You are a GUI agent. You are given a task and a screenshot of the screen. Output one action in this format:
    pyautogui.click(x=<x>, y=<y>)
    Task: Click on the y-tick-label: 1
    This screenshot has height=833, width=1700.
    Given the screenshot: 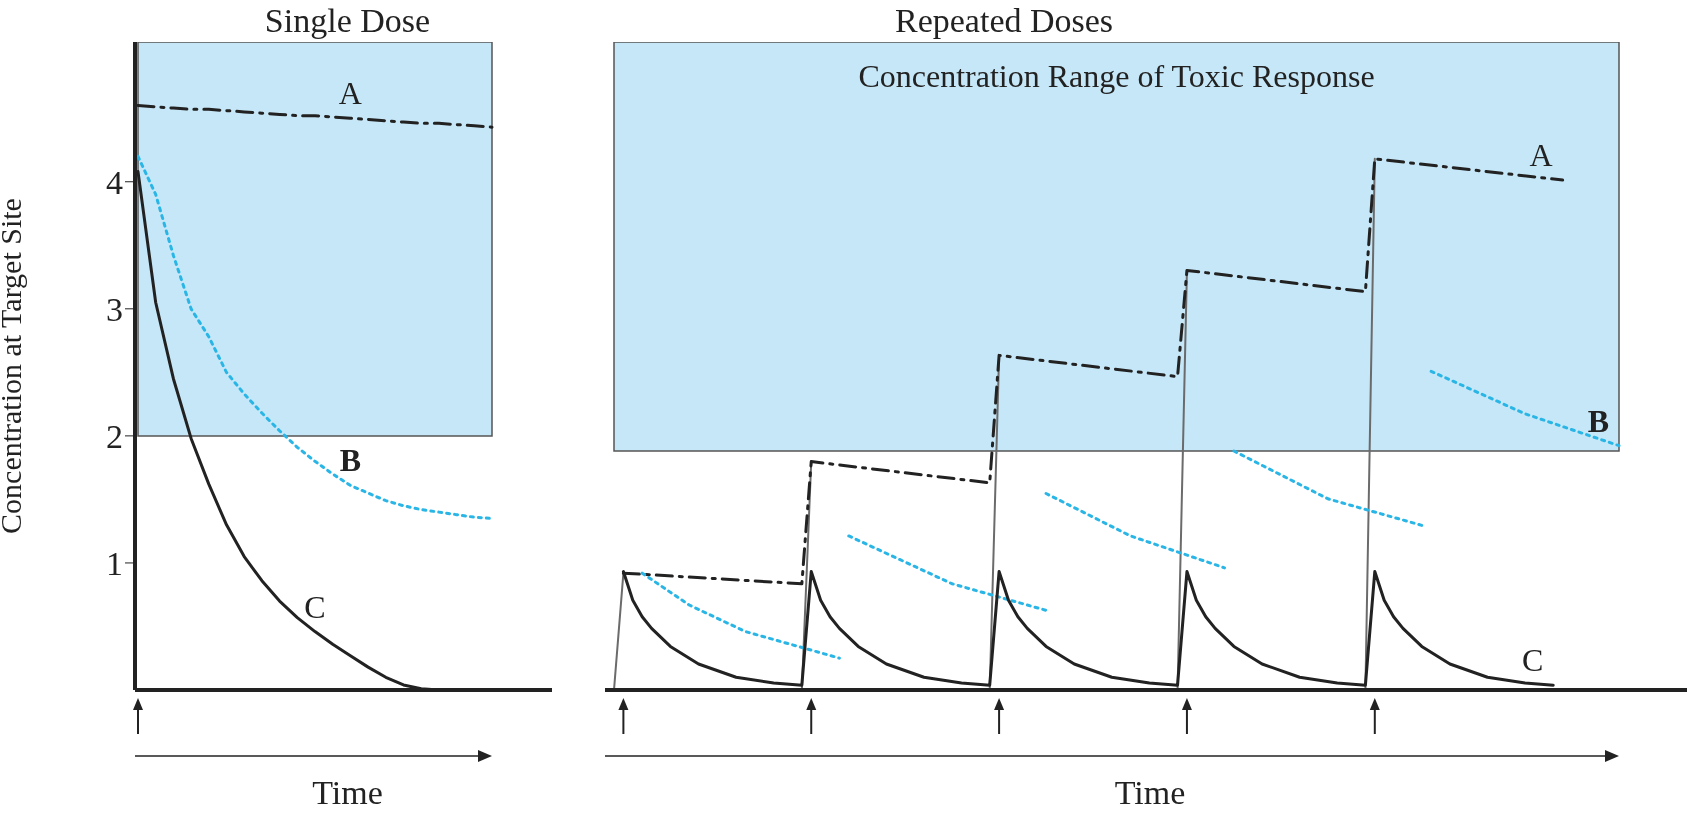 What is the action you would take?
    pyautogui.click(x=114, y=564)
    